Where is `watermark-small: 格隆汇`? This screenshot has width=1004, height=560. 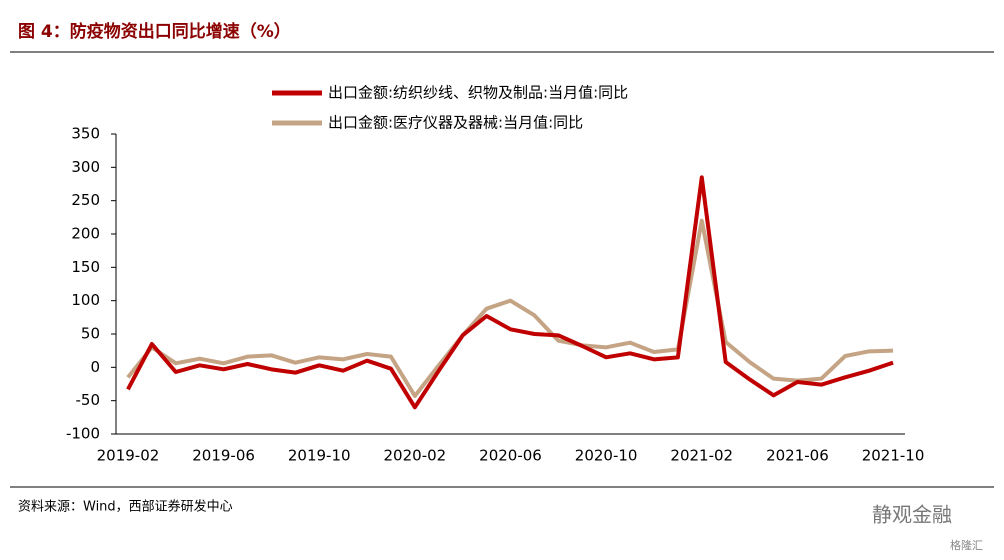
watermark-small: 格隆汇 is located at coordinates (966, 545).